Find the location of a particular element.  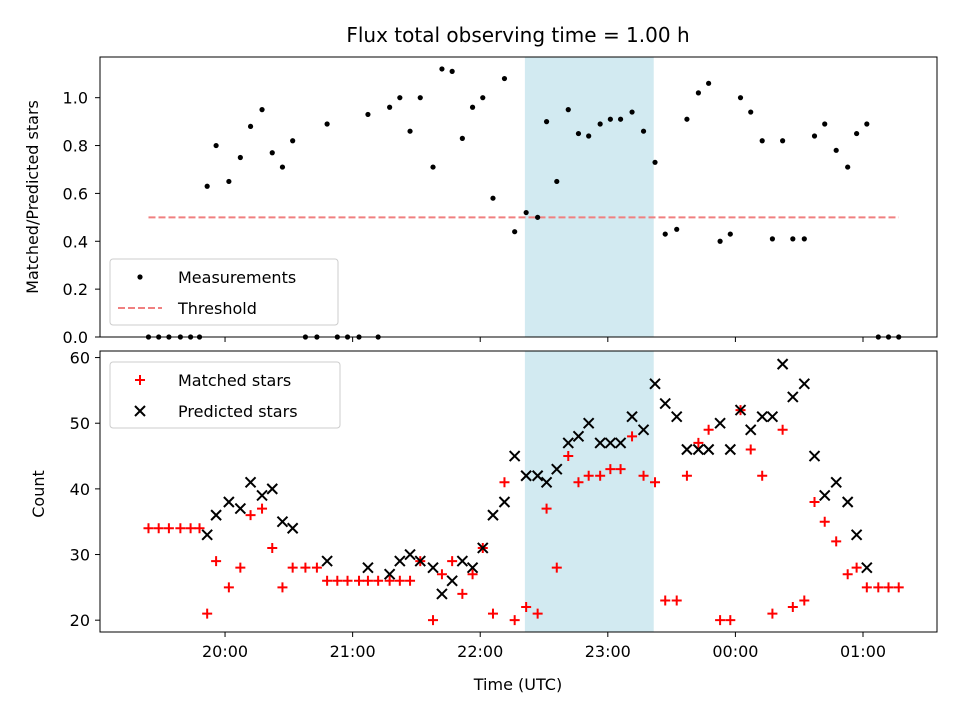

x-axis-label: Time (UTC) is located at coordinates (517, 684).